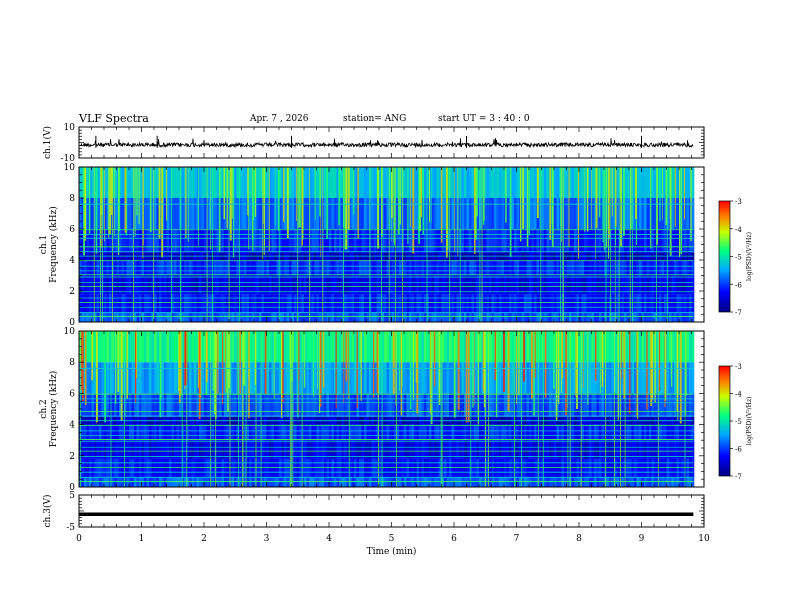 The height and width of the screenshot is (612, 792). Describe the element at coordinates (749, 421) in the screenshot. I see `cb2-label: log(PSD)(V²/Hz)` at that location.